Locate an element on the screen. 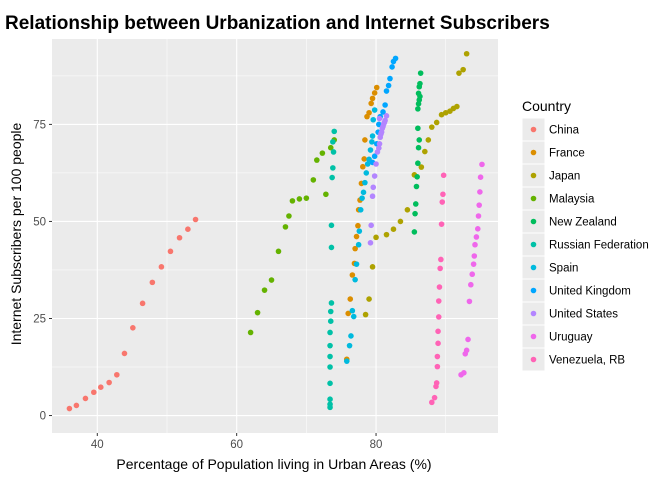 This screenshot has width=672, height=480. legend-label: Venezuela, RB is located at coordinates (587, 361).